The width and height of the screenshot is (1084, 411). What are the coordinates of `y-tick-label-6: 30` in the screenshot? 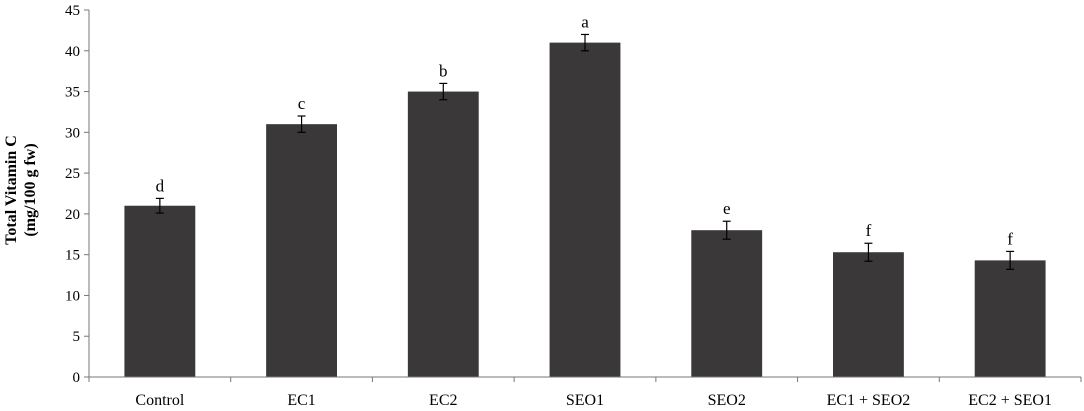 It's located at (72, 133).